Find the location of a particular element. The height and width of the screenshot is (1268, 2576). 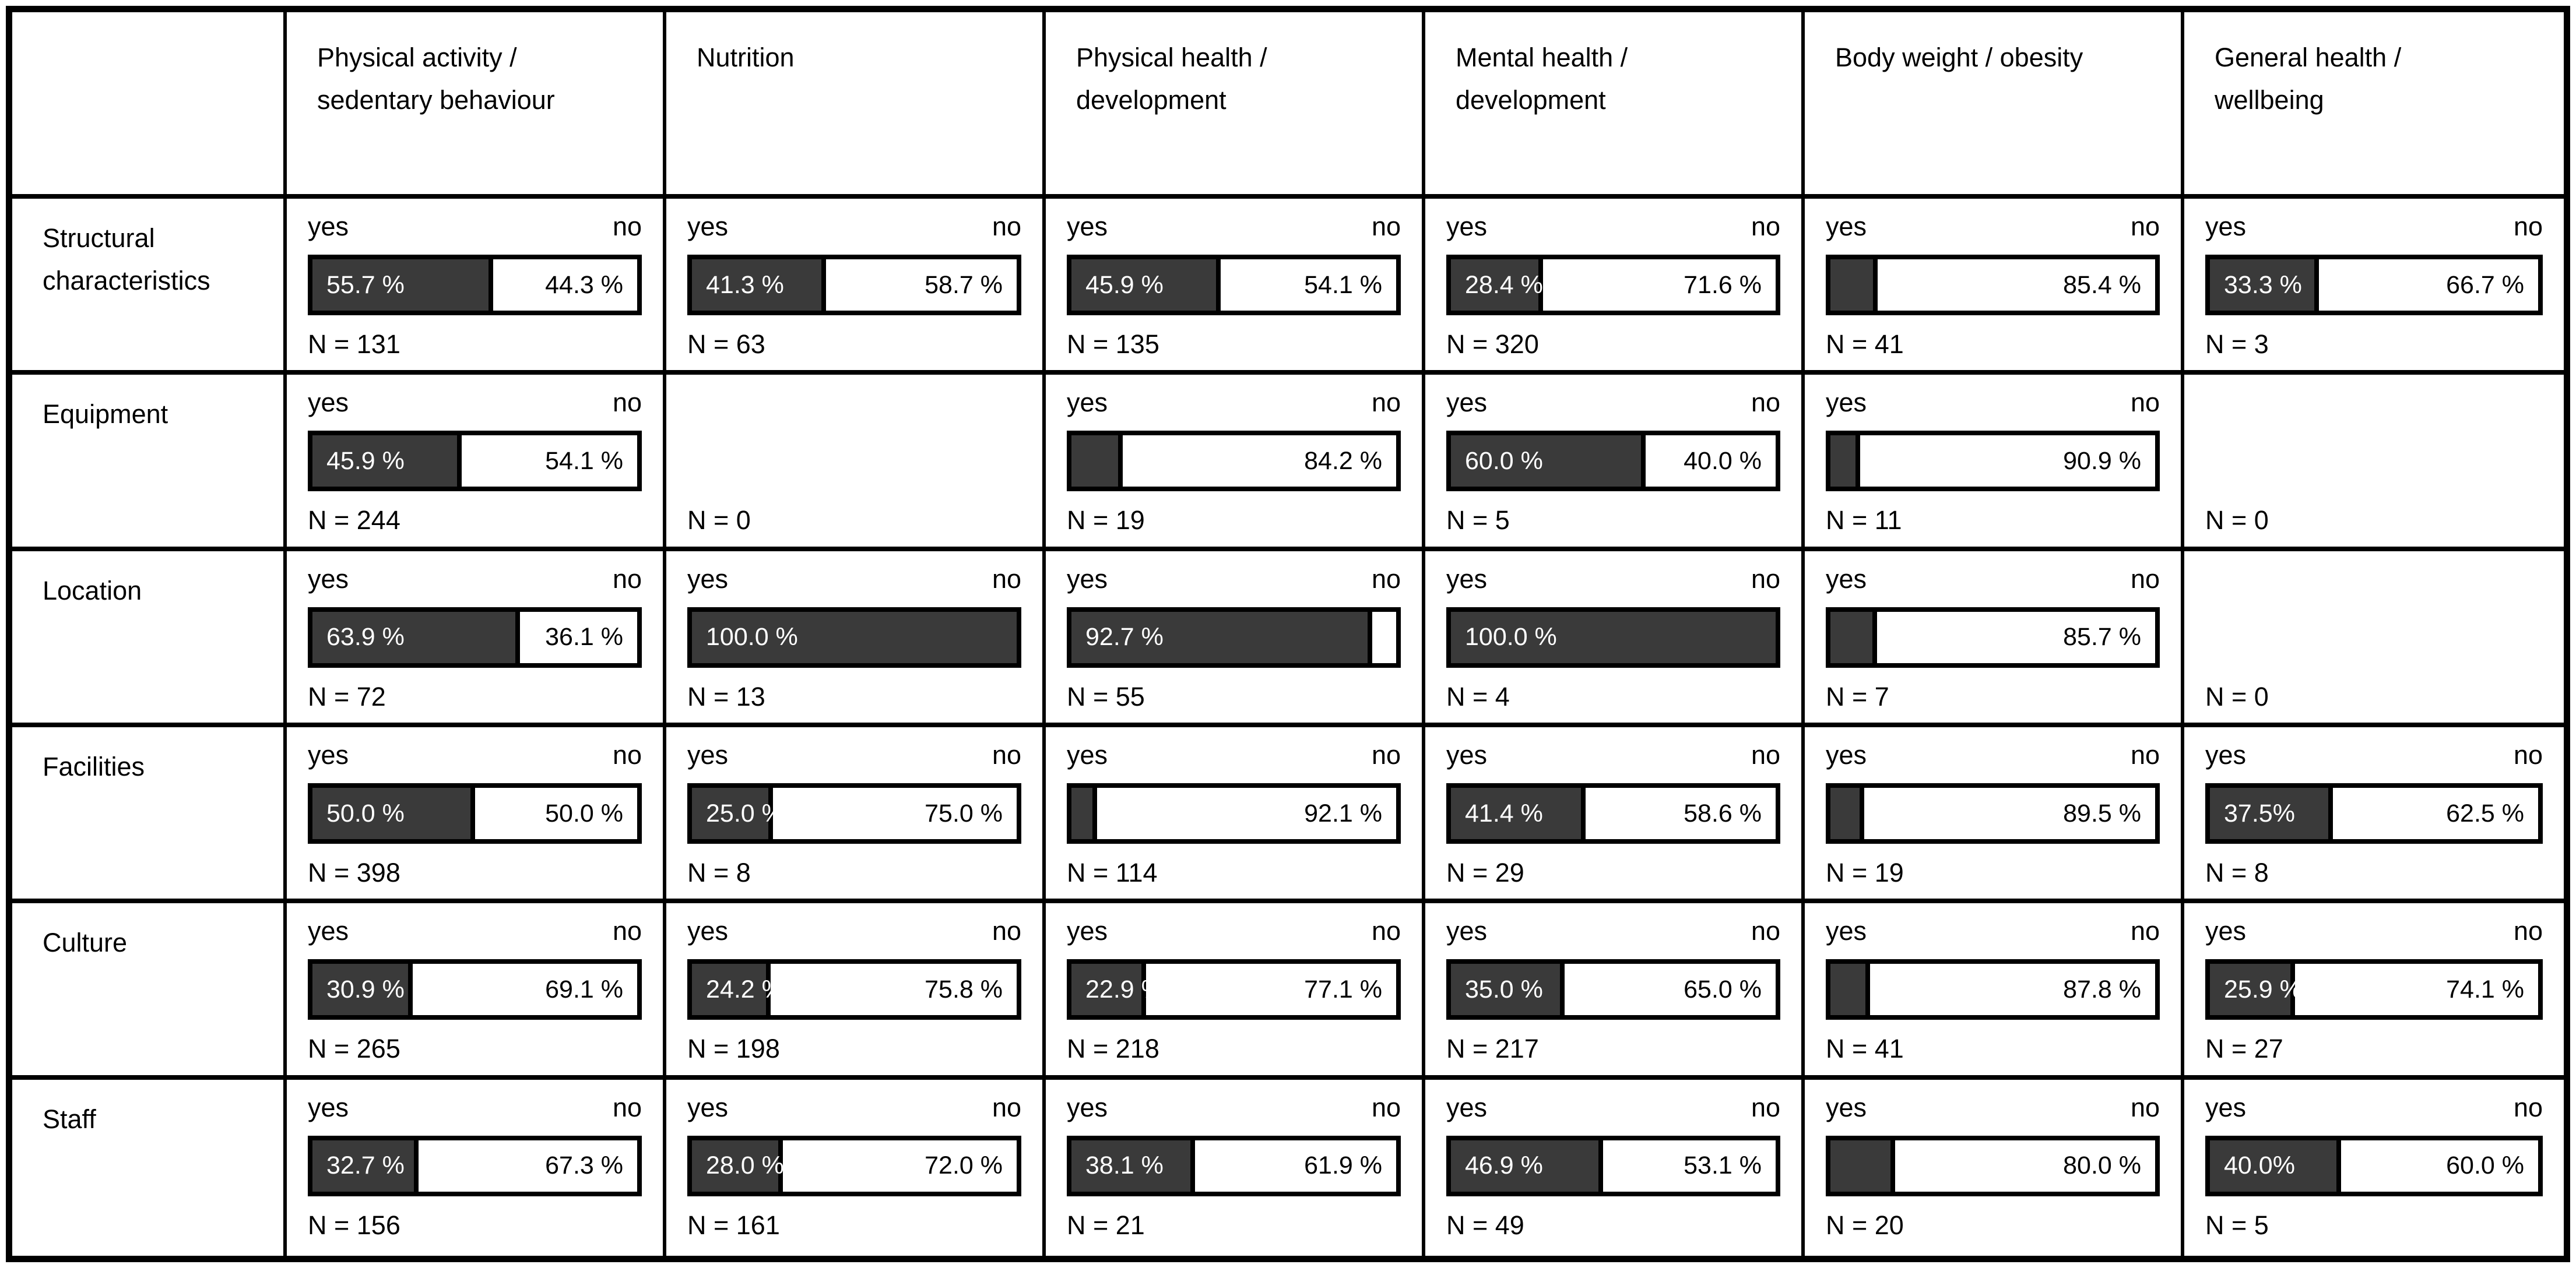

stacked-bar: 37.5% 62.5 % is located at coordinates (2374, 813).